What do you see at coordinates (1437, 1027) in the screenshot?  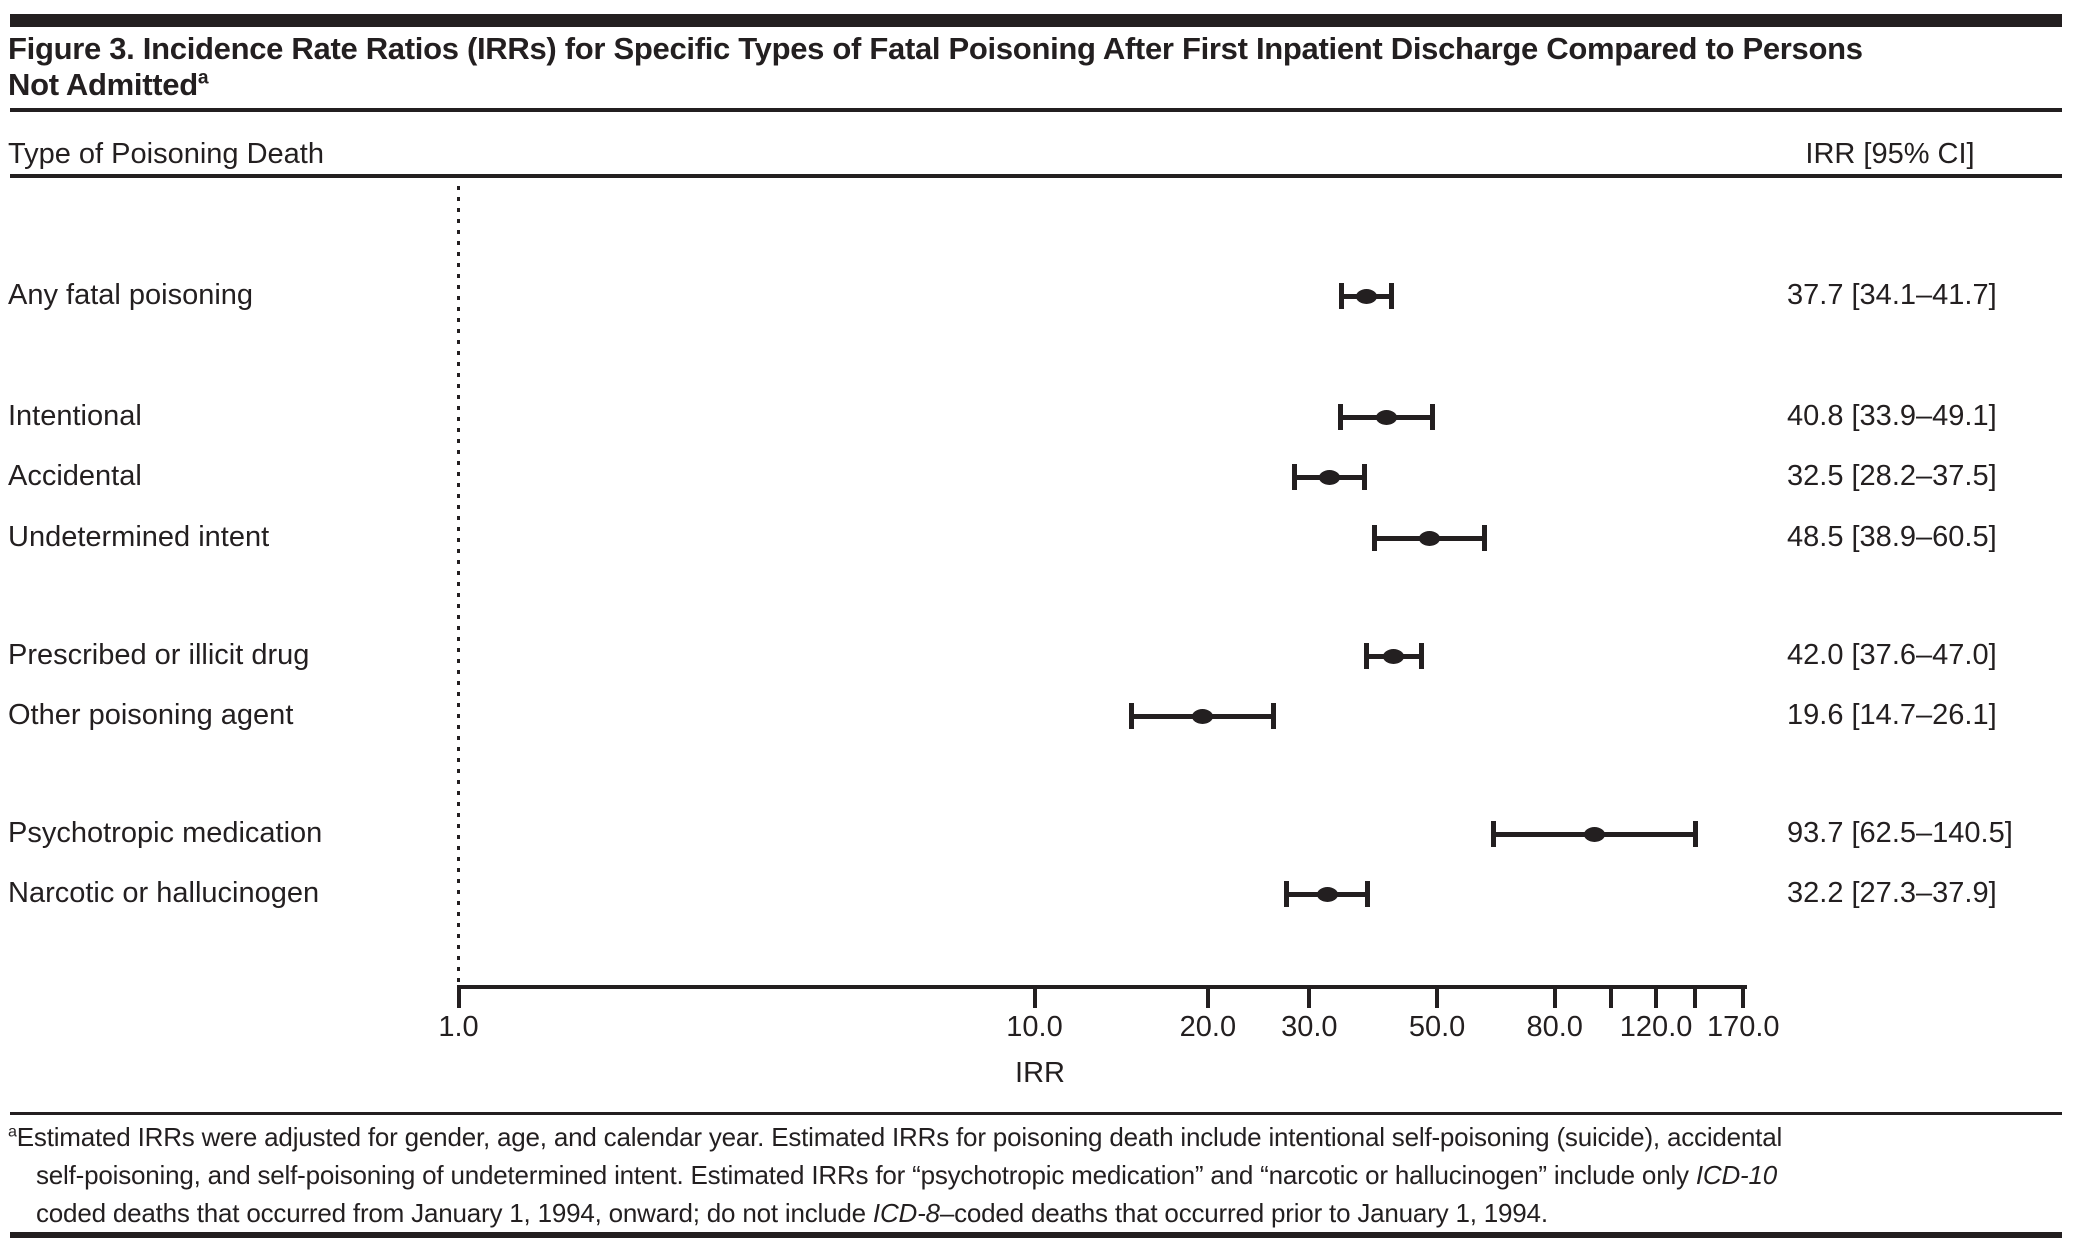 I see `x-axis-tick-label: 50.0` at bounding box center [1437, 1027].